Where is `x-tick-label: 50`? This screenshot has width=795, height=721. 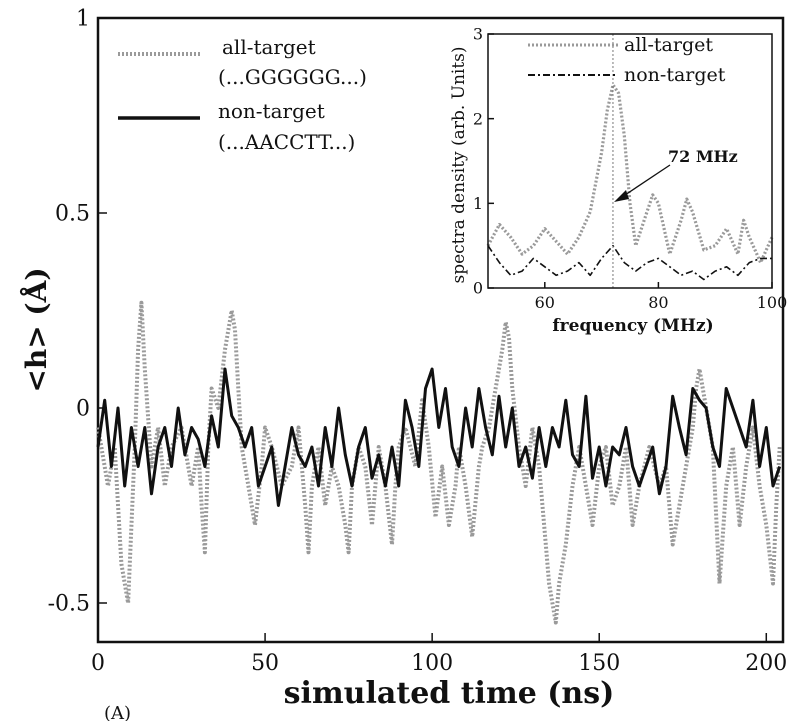
x-tick-label: 50 is located at coordinates (265, 663).